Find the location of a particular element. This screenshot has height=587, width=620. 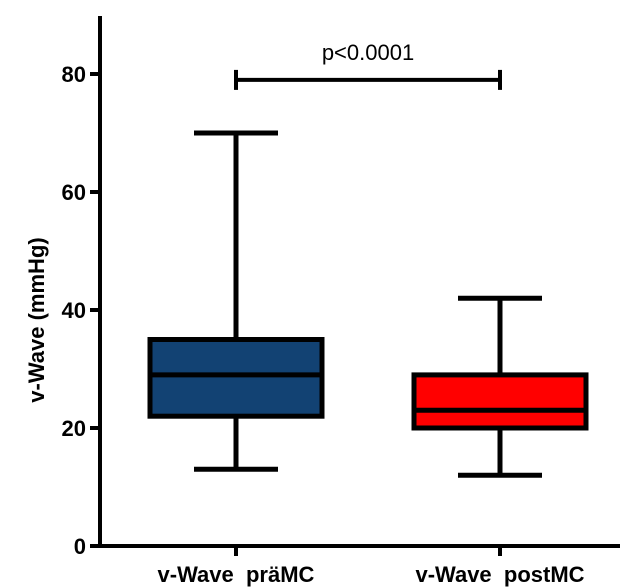

box-postmc is located at coordinates (500, 386).